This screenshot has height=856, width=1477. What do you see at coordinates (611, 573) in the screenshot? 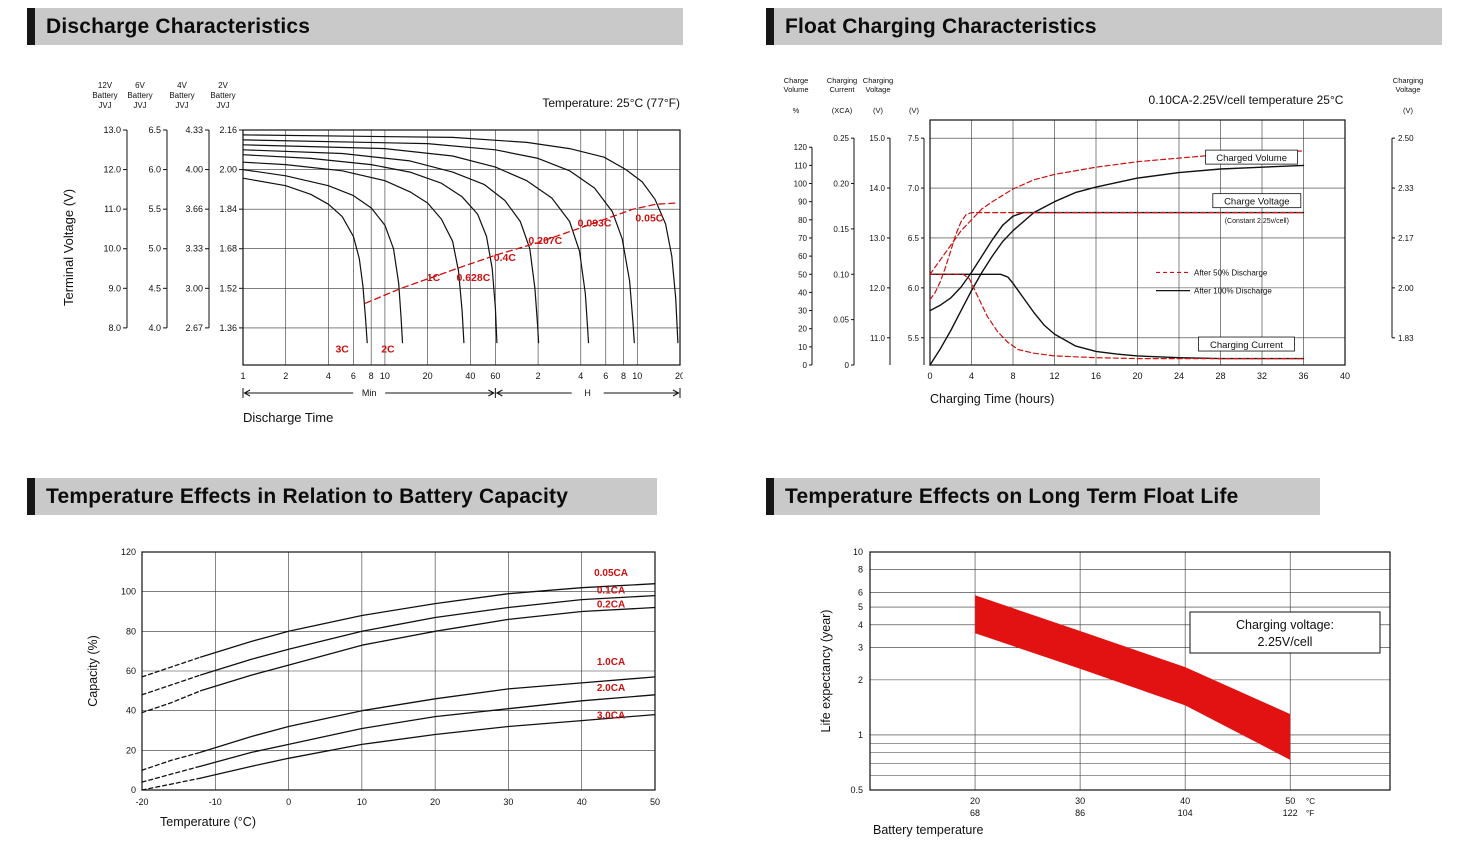
I see `curve-label: 0.05CA` at bounding box center [611, 573].